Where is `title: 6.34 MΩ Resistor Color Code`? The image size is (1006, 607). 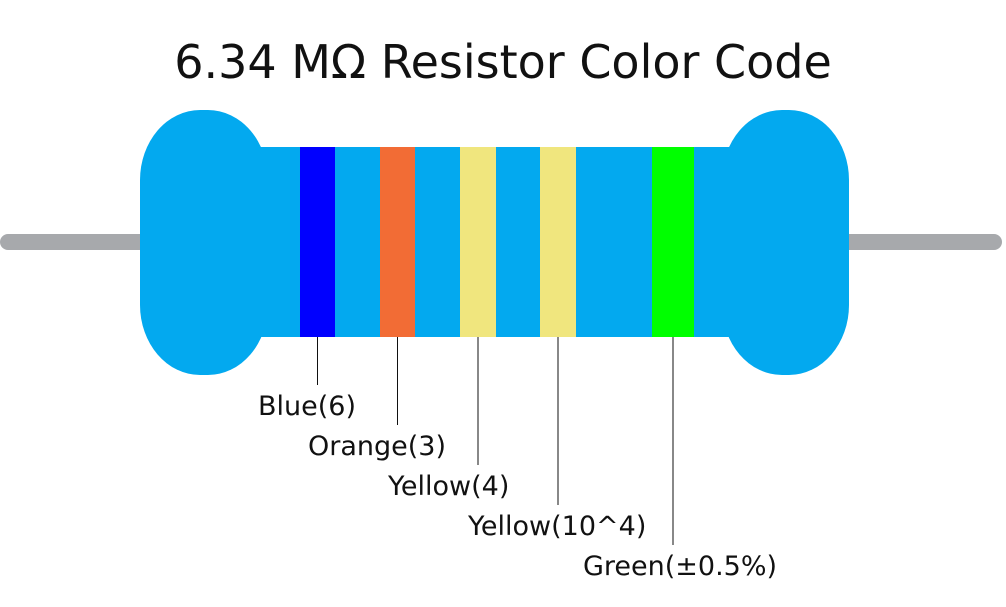
title: 6.34 MΩ Resistor Color Code is located at coordinates (503, 62).